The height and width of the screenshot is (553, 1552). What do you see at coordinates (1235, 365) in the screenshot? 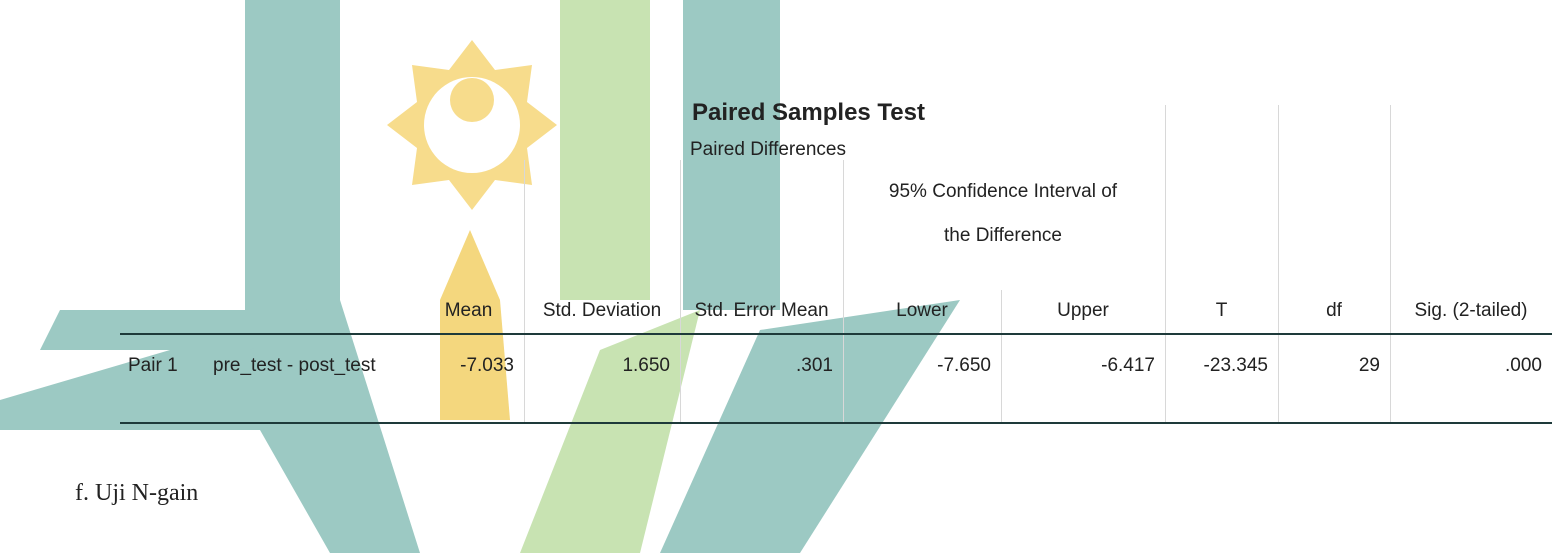
I see `cell: -23.345` at bounding box center [1235, 365].